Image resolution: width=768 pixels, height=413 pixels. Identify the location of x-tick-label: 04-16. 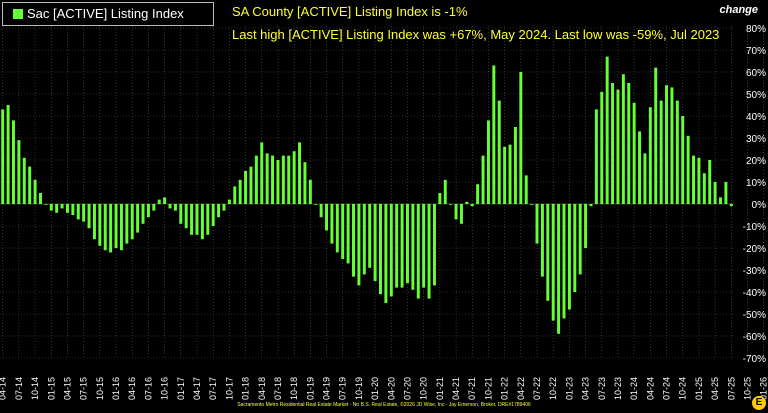
(132, 388).